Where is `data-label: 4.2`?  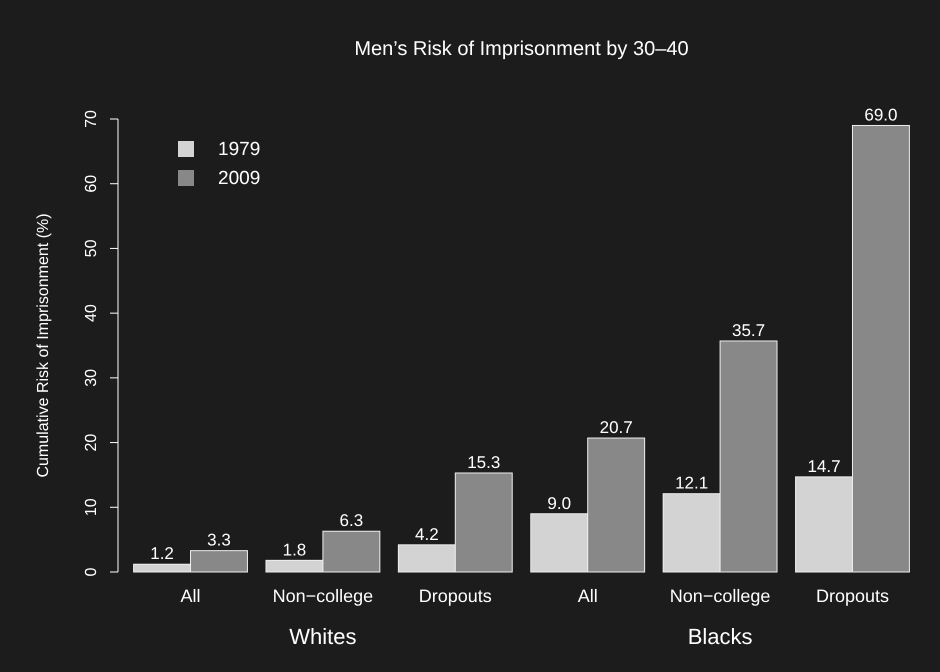 data-label: 4.2 is located at coordinates (427, 534).